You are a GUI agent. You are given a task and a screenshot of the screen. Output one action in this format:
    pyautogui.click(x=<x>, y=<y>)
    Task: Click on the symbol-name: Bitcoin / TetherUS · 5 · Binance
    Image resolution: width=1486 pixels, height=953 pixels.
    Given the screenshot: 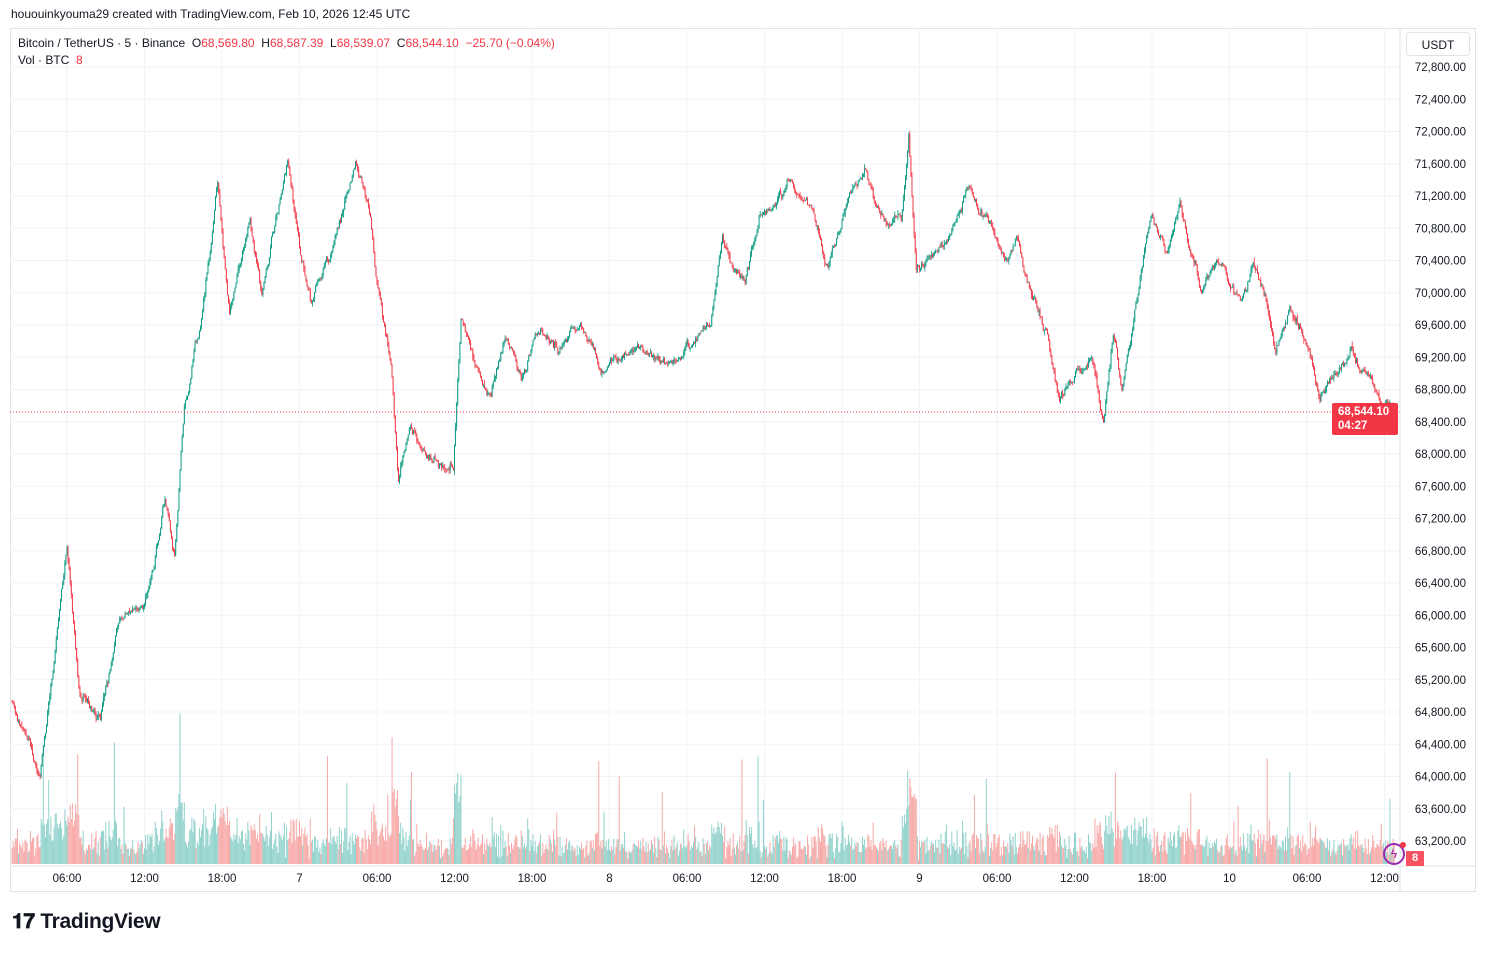 What is the action you would take?
    pyautogui.click(x=102, y=43)
    